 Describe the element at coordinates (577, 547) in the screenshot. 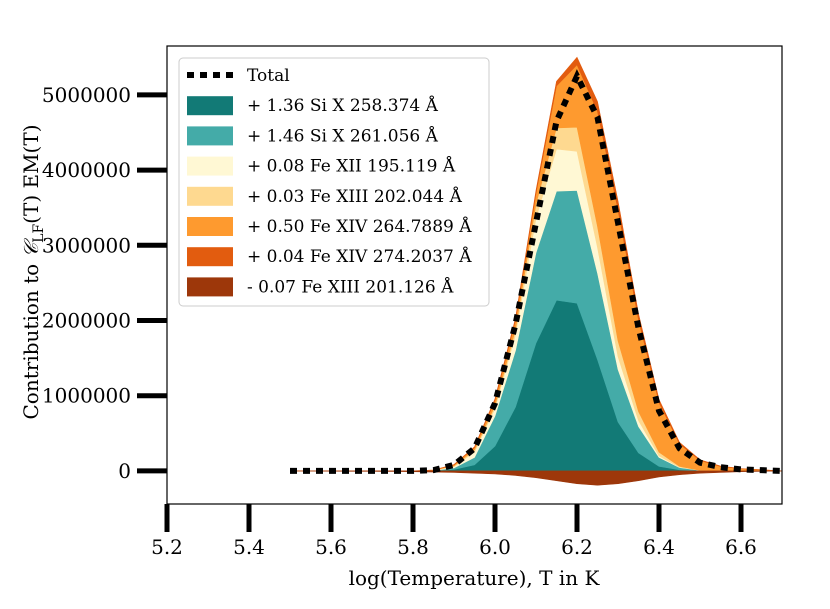

I see `x-tick-label: 6.2` at that location.